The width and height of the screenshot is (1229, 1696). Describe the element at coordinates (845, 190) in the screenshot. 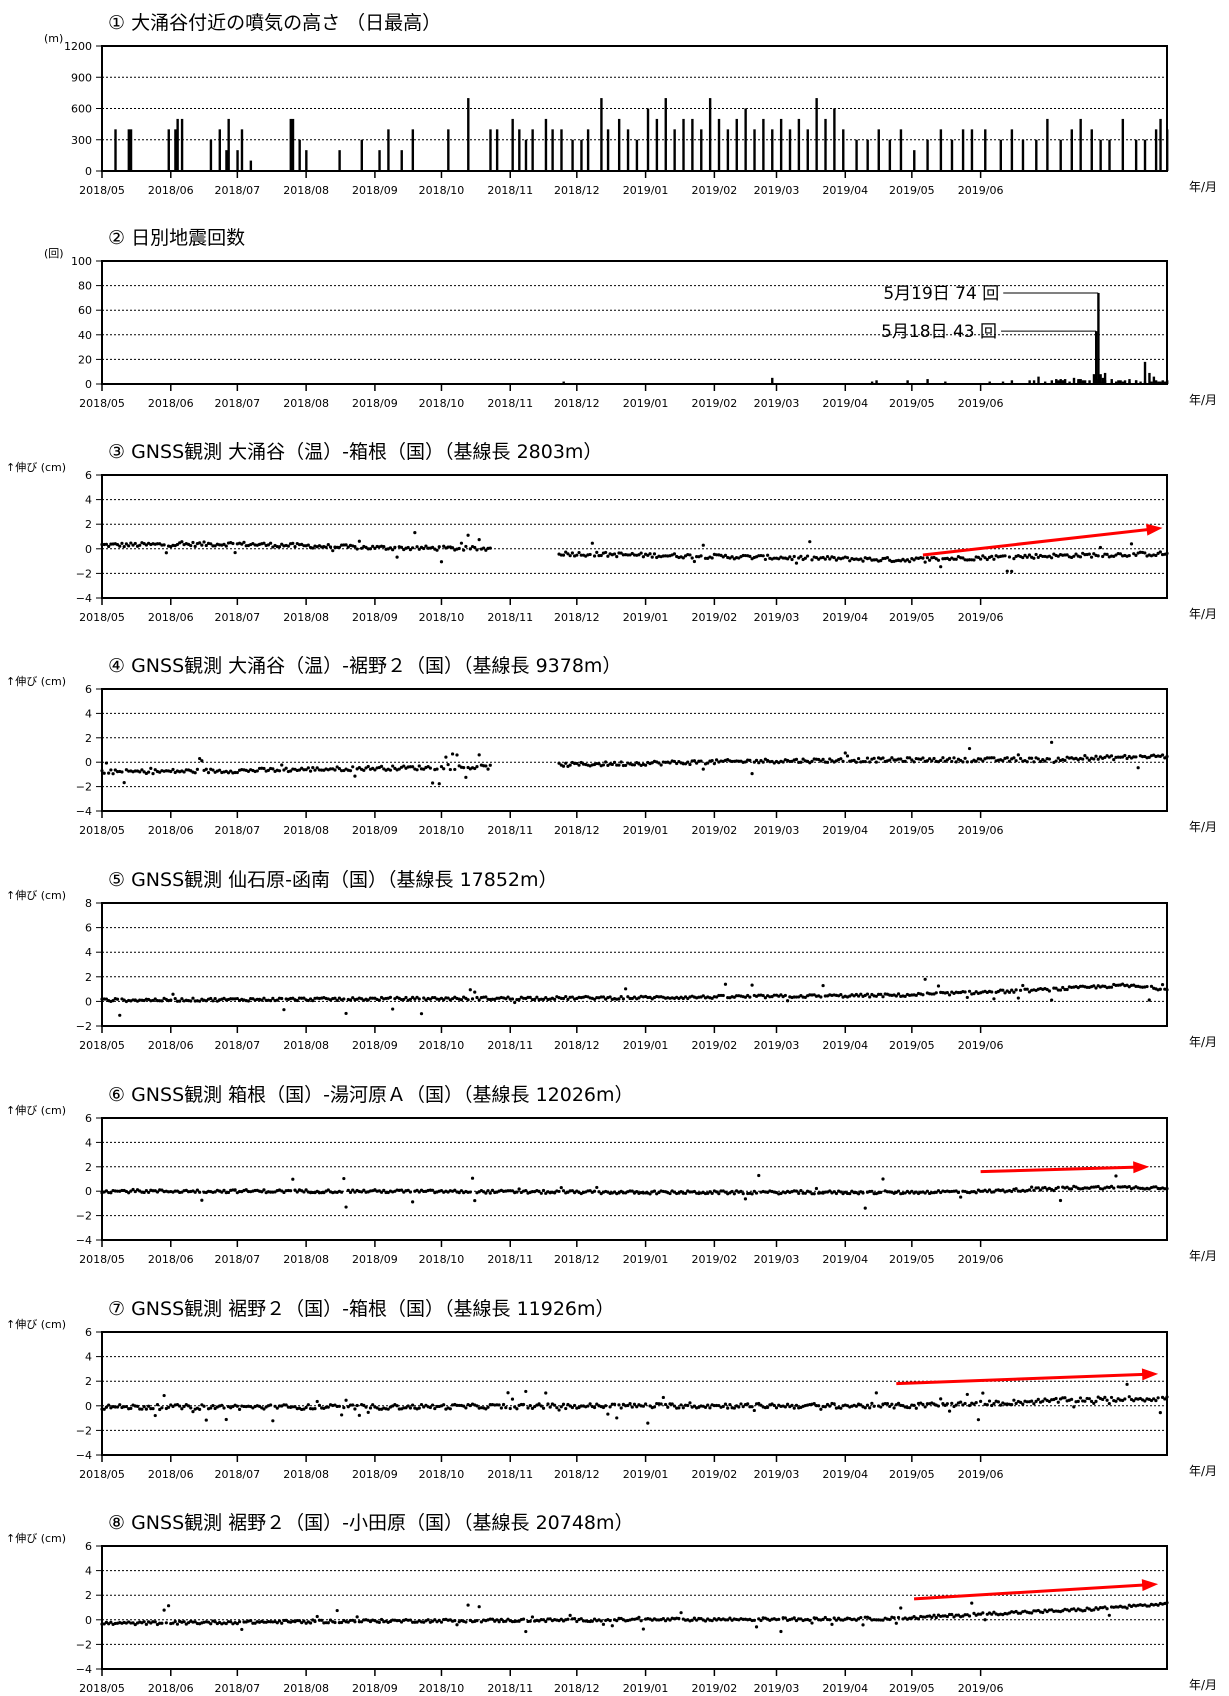

I see `x-tick-label: 2019/04` at that location.